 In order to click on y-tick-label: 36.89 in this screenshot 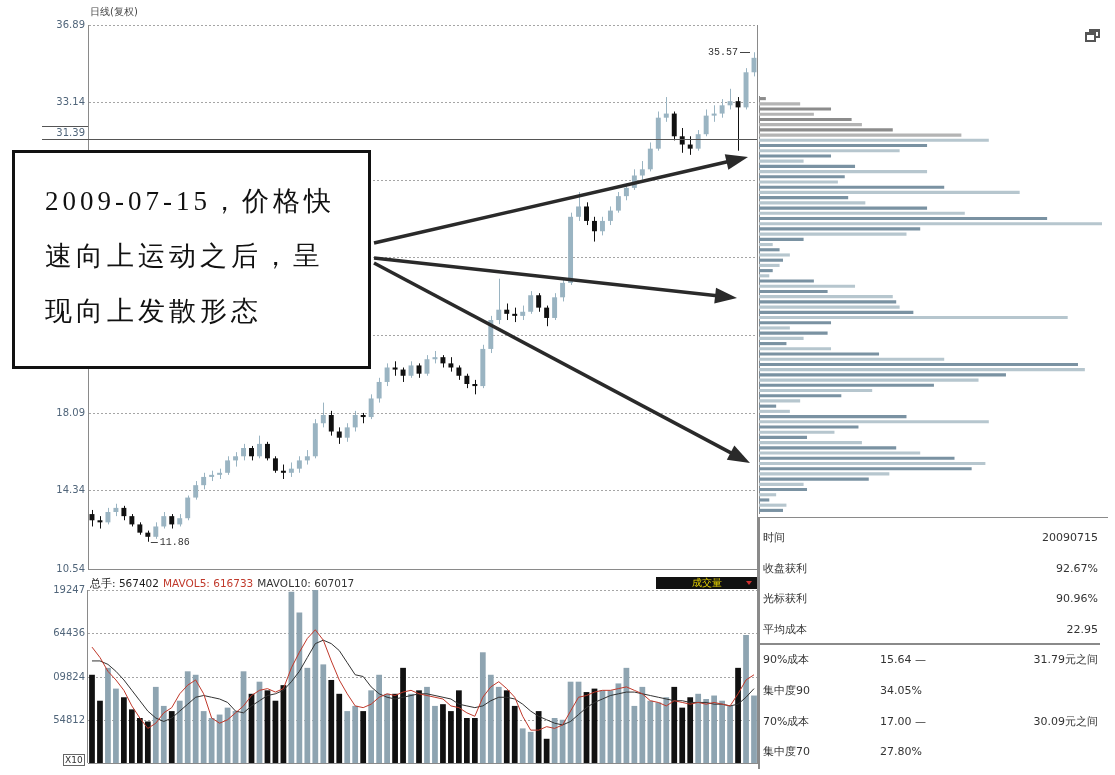, I will do `click(70, 24)`.